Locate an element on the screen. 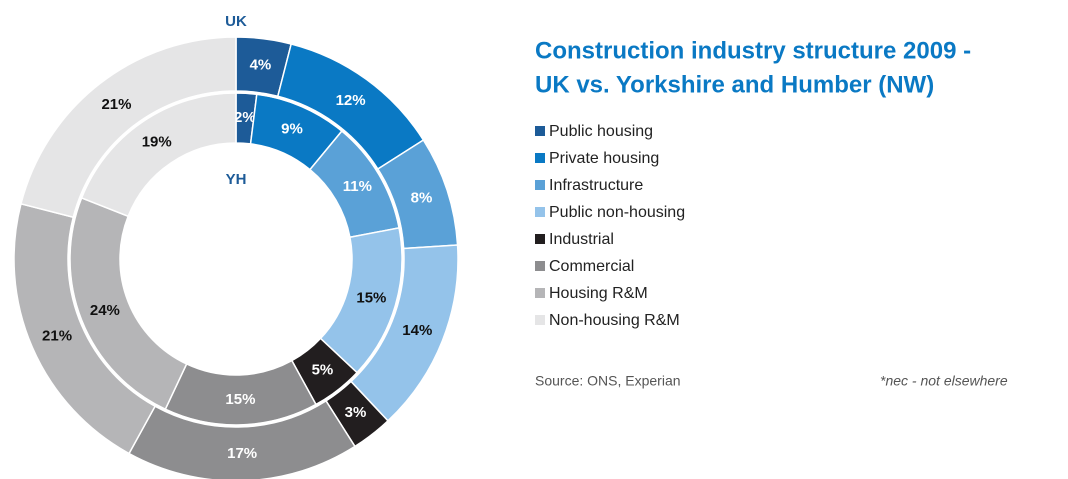 This screenshot has height=479, width=1068. slice-label: 17% is located at coordinates (242, 453).